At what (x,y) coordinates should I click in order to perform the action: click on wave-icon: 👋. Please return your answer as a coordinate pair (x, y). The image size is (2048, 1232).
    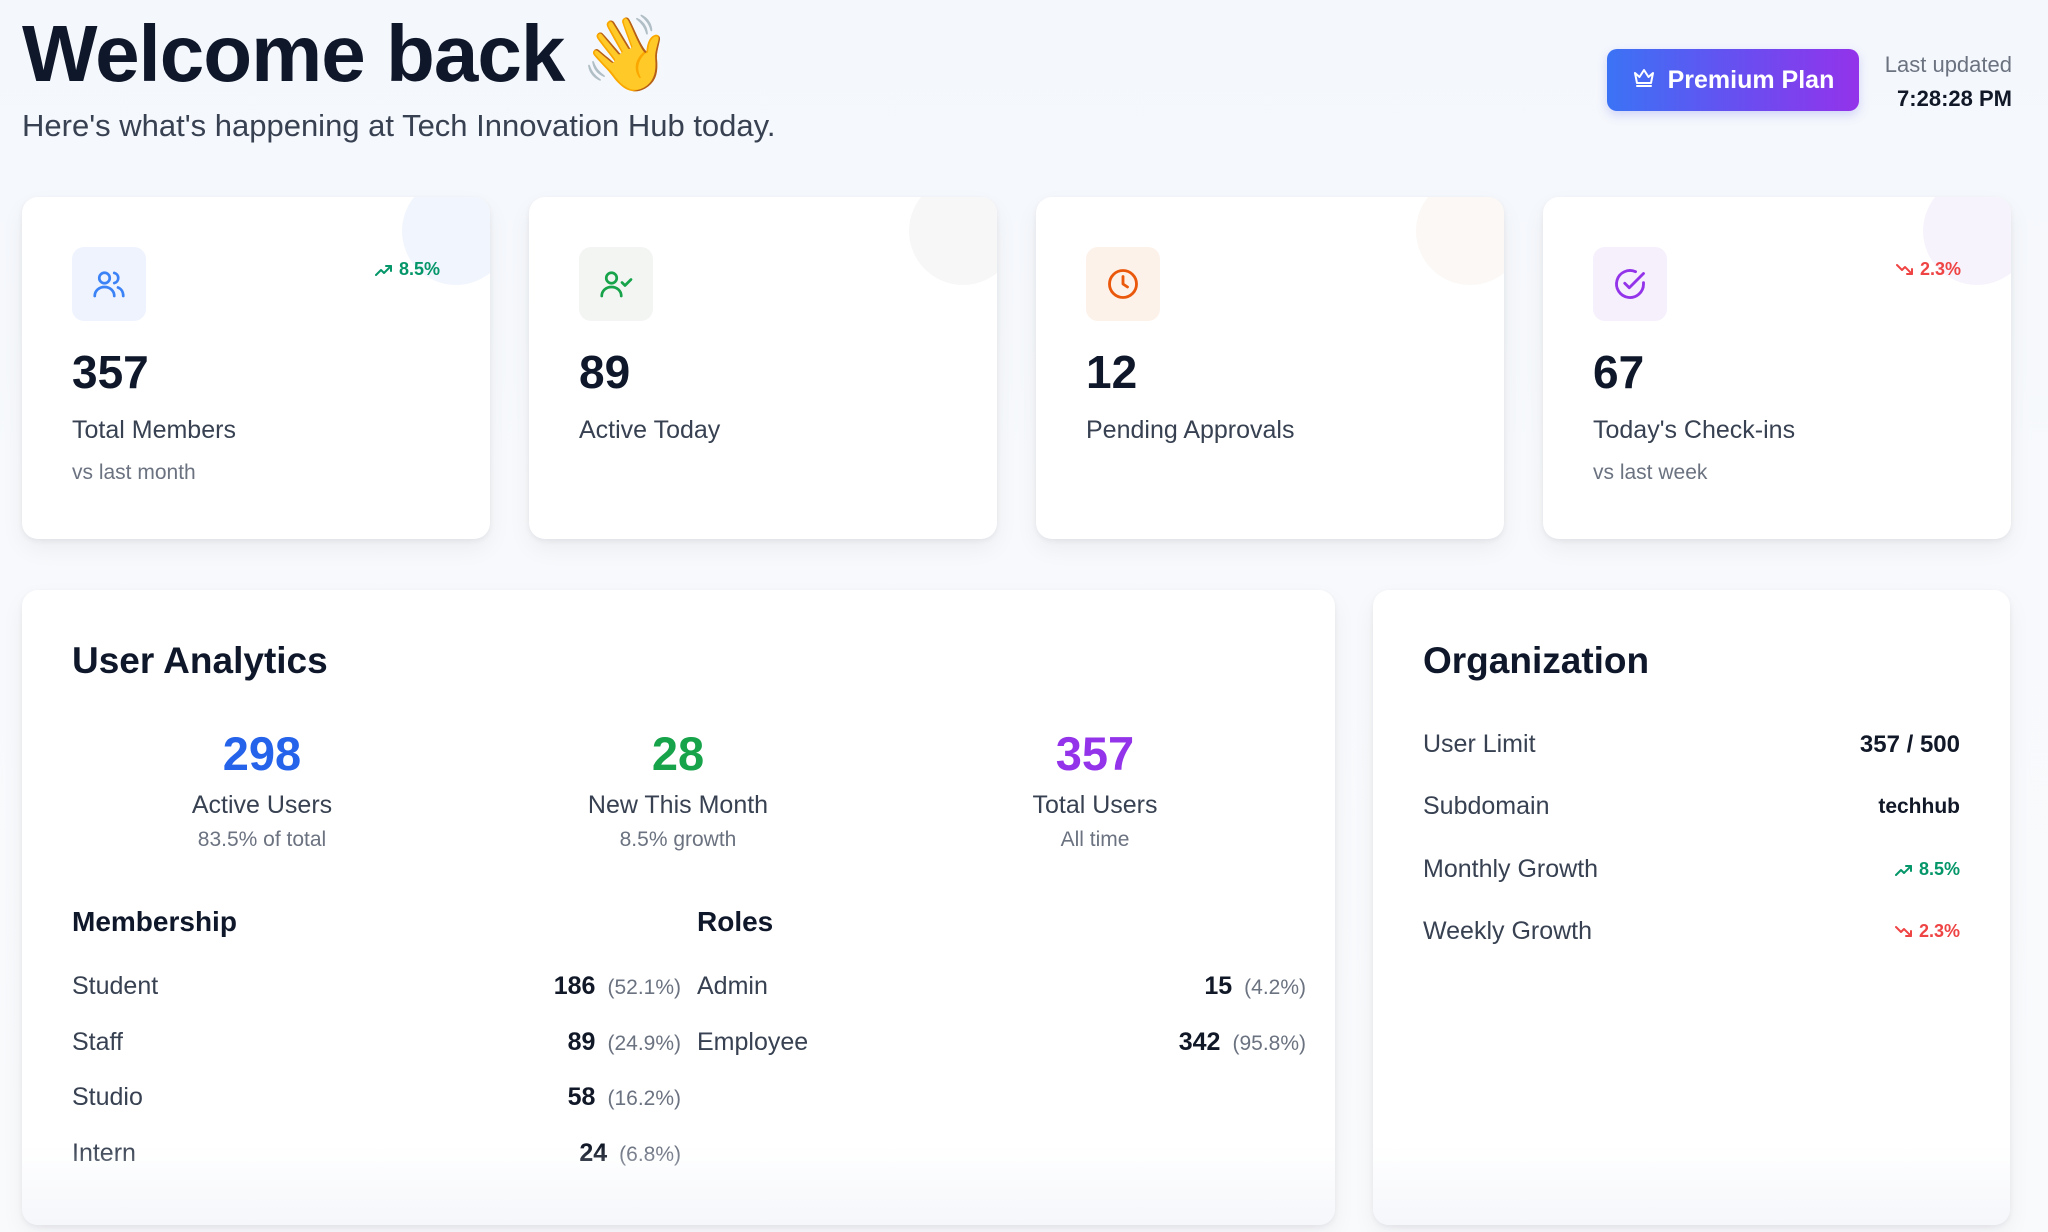
    Looking at the image, I should click on (626, 53).